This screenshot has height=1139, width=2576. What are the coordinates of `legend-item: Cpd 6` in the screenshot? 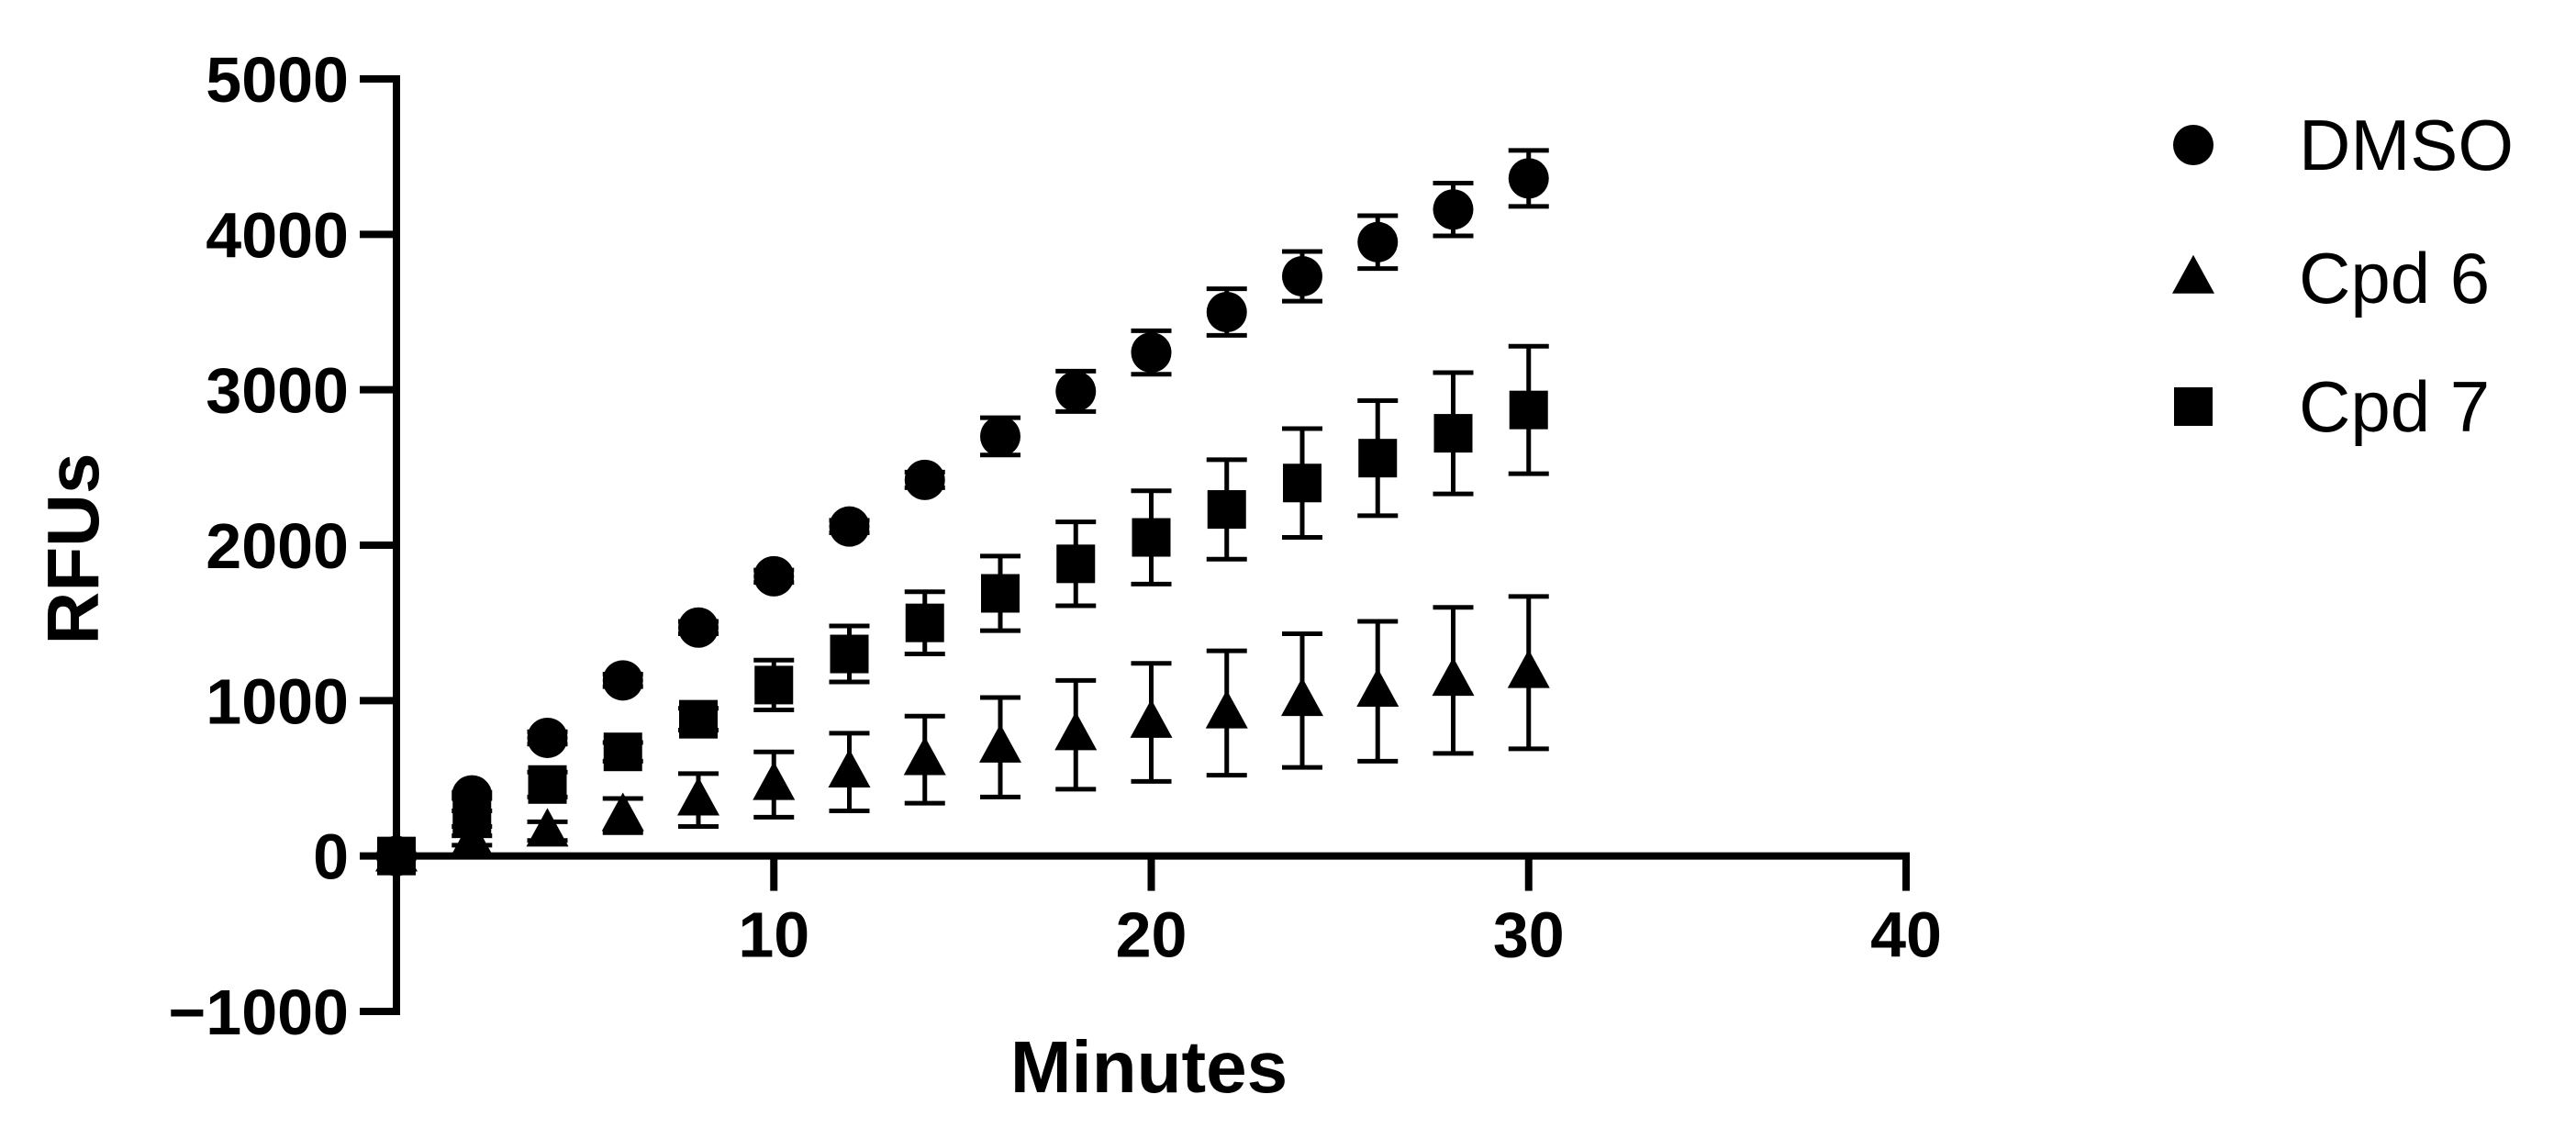 It's located at (2331, 278).